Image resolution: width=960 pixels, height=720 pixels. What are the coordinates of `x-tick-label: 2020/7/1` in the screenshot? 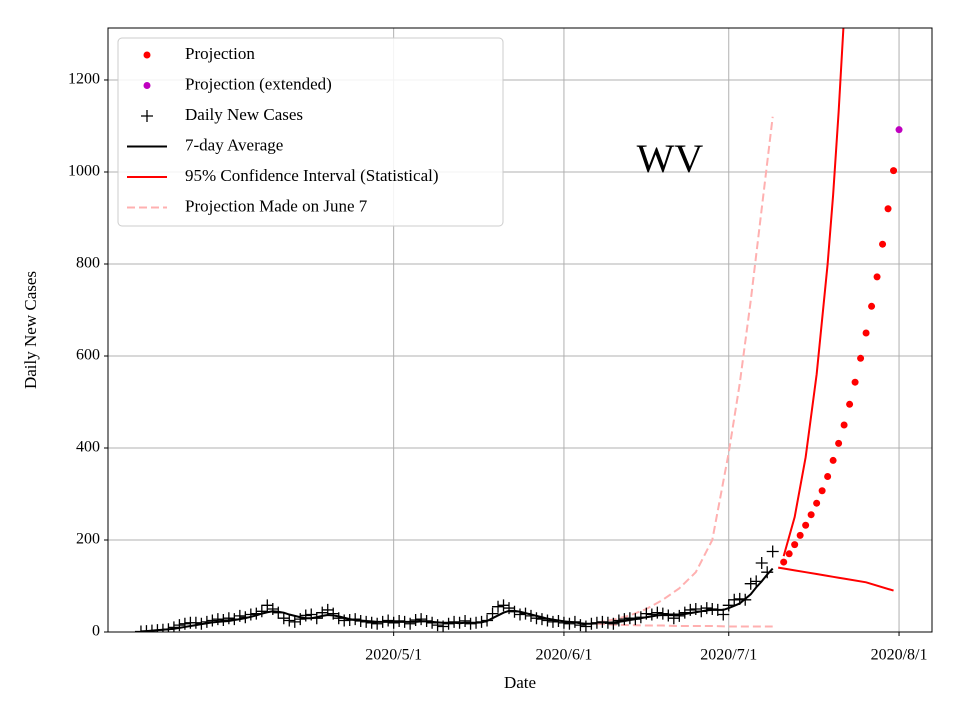 It's located at (728, 655).